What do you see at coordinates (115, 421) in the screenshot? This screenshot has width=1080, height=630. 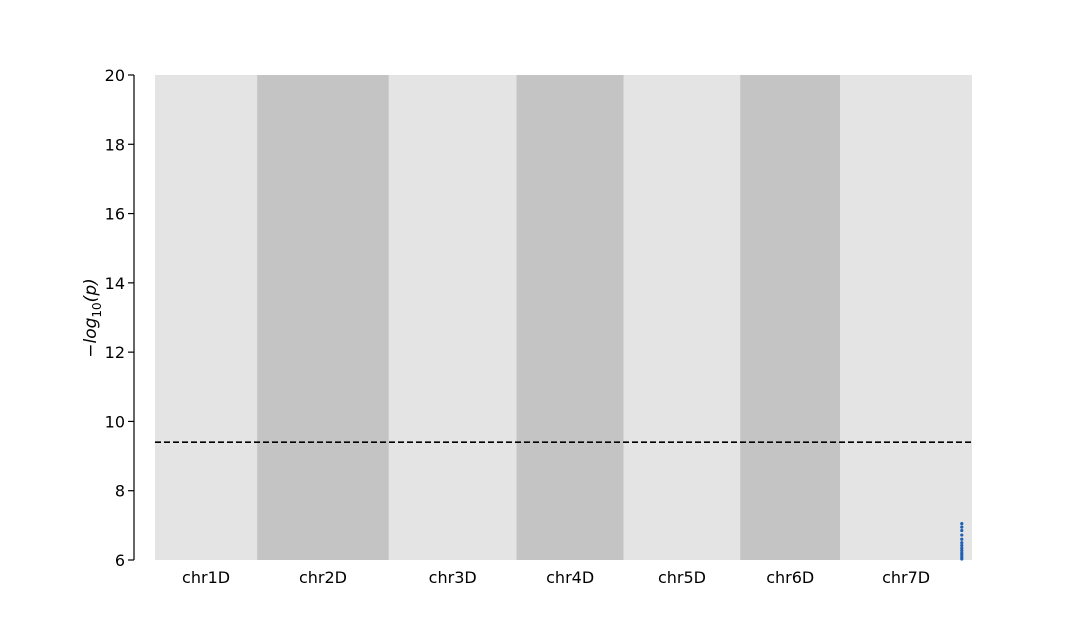 I see `y-tick-label-10: 10` at bounding box center [115, 421].